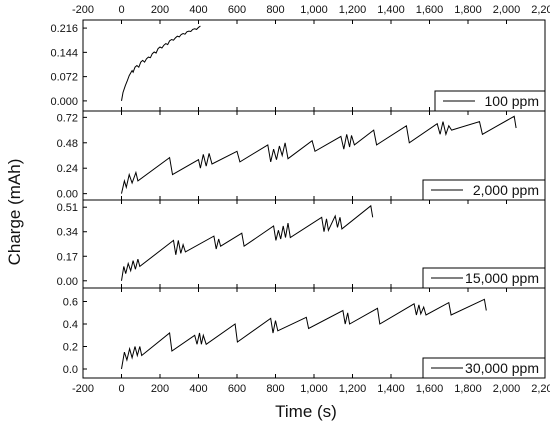 The image size is (550, 427). Describe the element at coordinates (160, 389) in the screenshot. I see `x-tick-label: 200` at that location.